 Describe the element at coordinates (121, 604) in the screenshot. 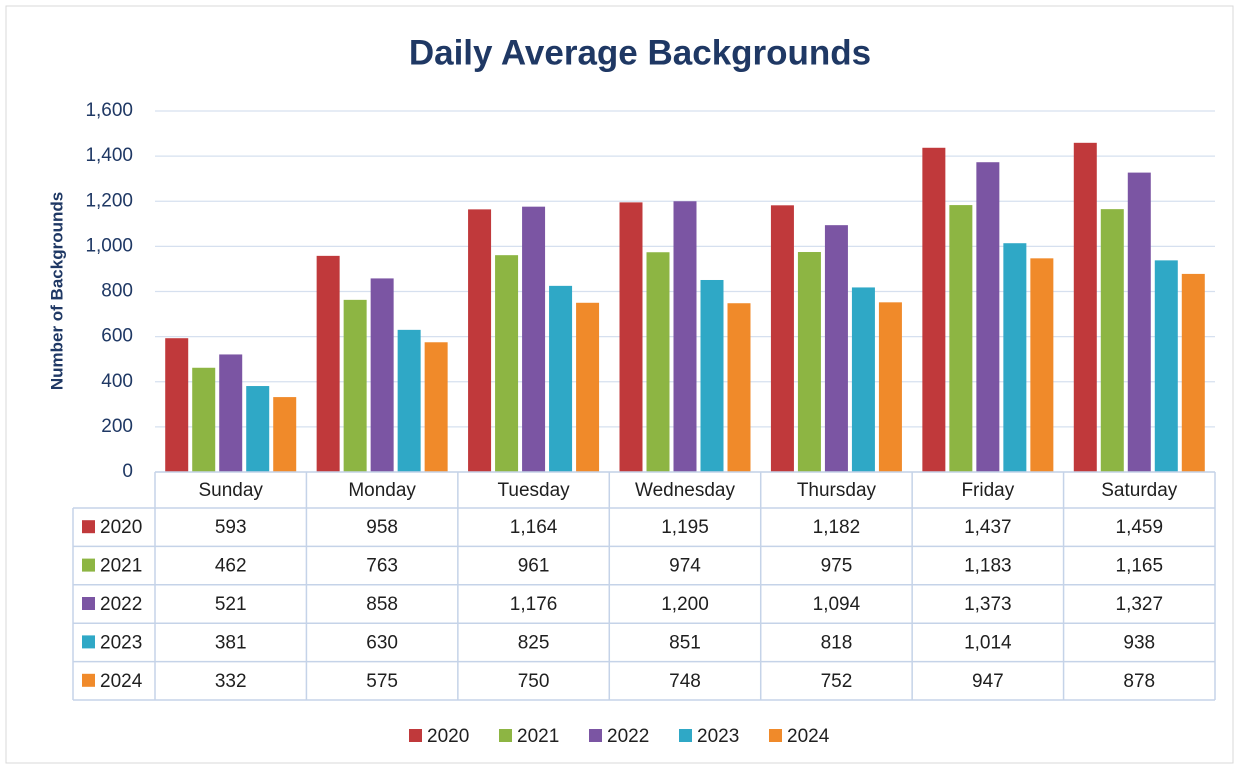

I see `table-series-name: 2022` at that location.